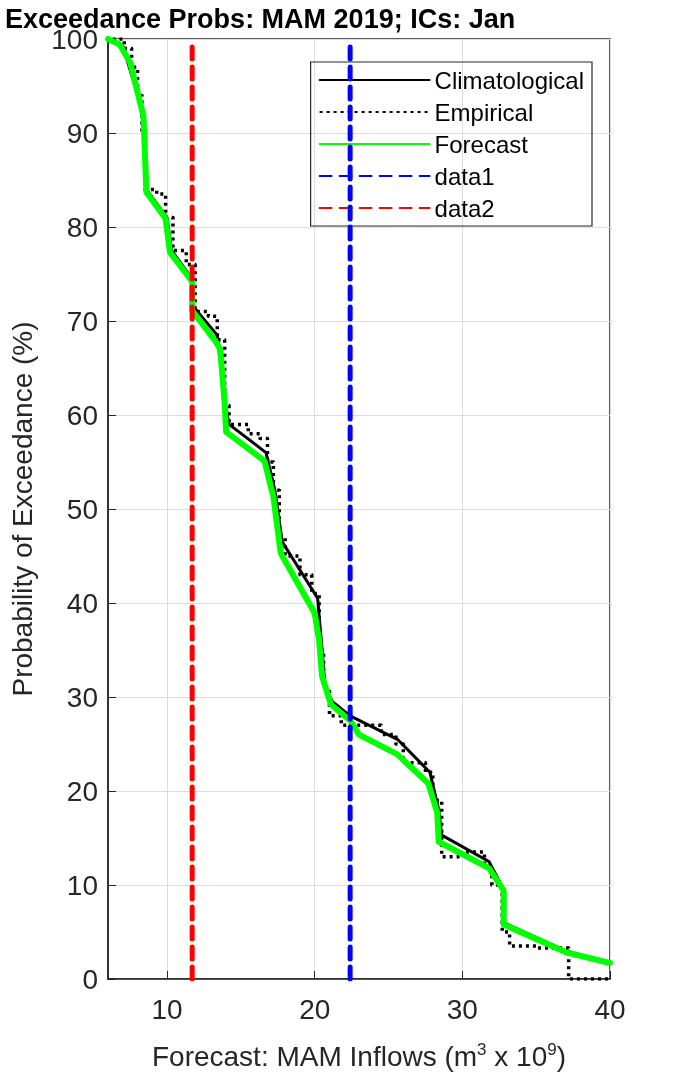  I want to click on x-tick-label: 10, so click(167, 1009).